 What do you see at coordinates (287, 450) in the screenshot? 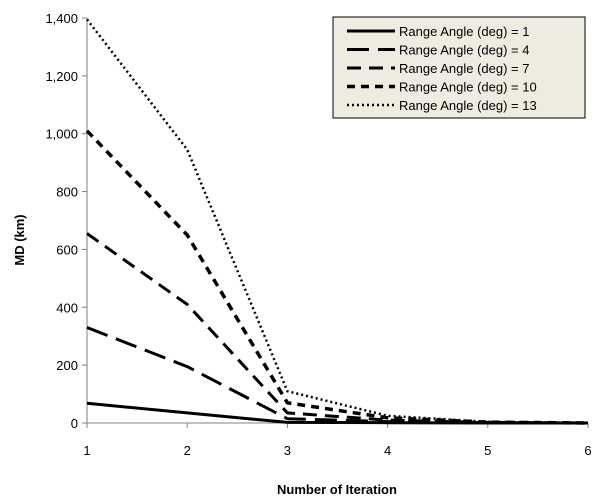
I see `x-tick-label: 3` at bounding box center [287, 450].